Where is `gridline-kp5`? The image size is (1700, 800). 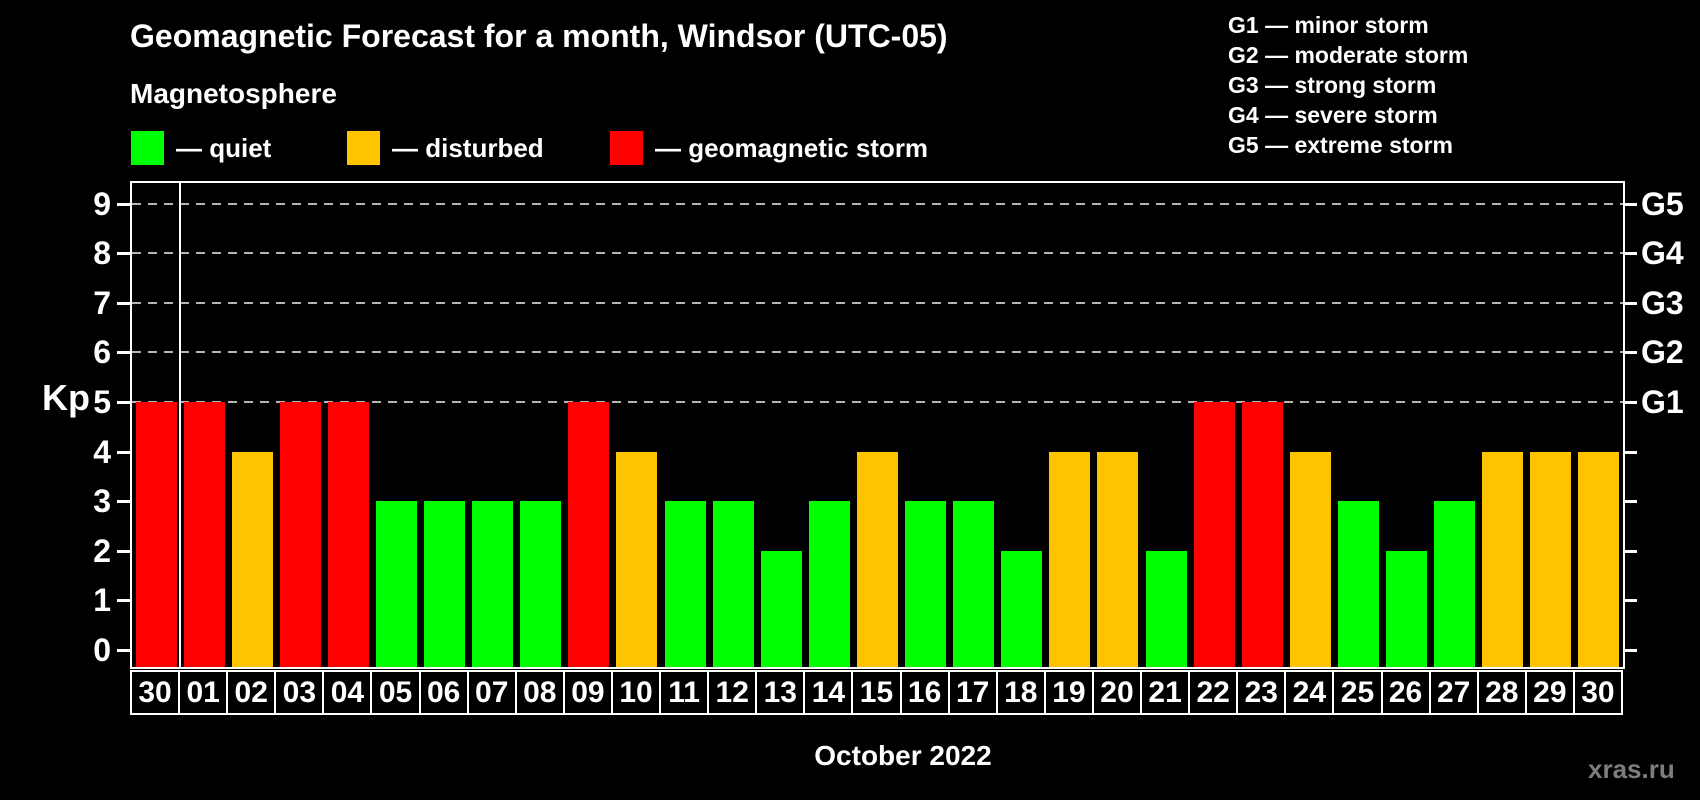 gridline-kp5 is located at coordinates (877, 402).